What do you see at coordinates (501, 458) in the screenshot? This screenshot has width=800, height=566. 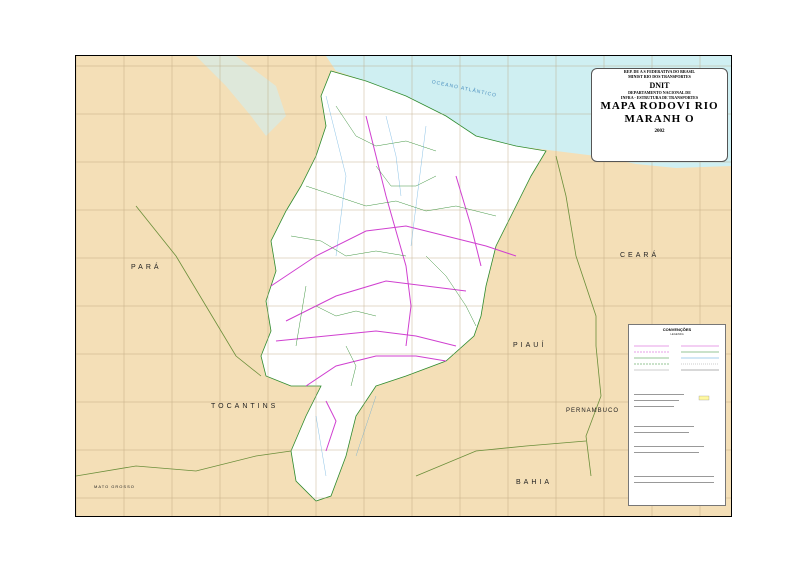 I see `border-bahia` at bounding box center [501, 458].